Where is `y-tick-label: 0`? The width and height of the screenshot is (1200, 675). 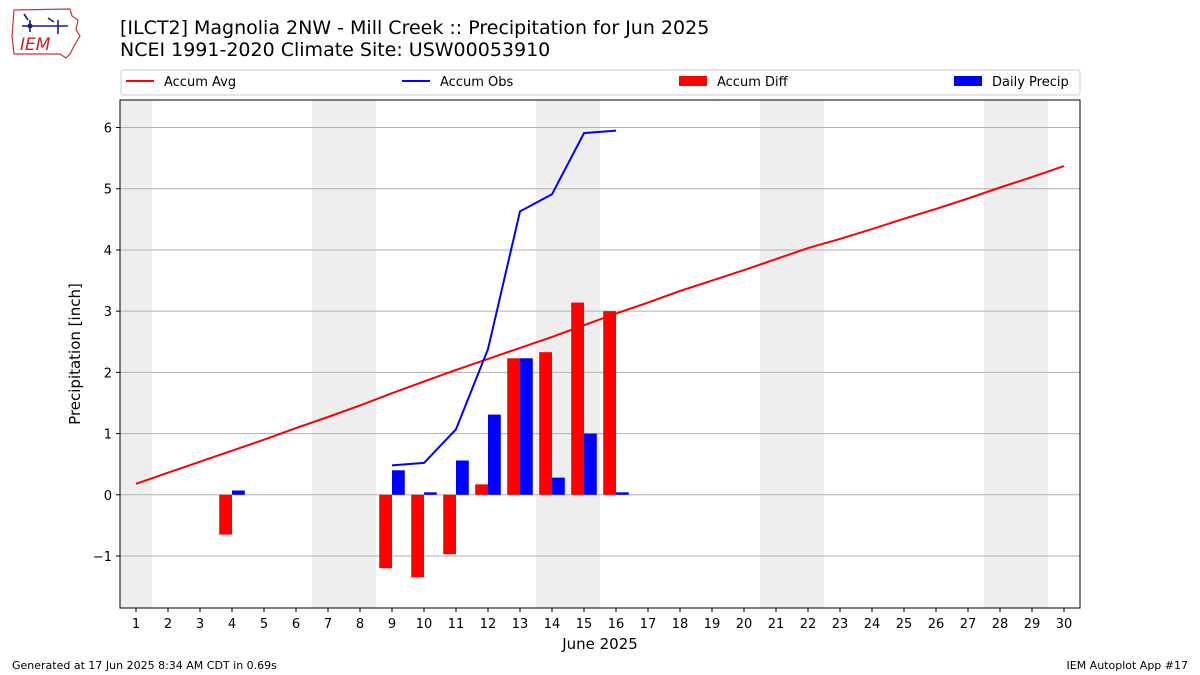
y-tick-label: 0 is located at coordinates (108, 496).